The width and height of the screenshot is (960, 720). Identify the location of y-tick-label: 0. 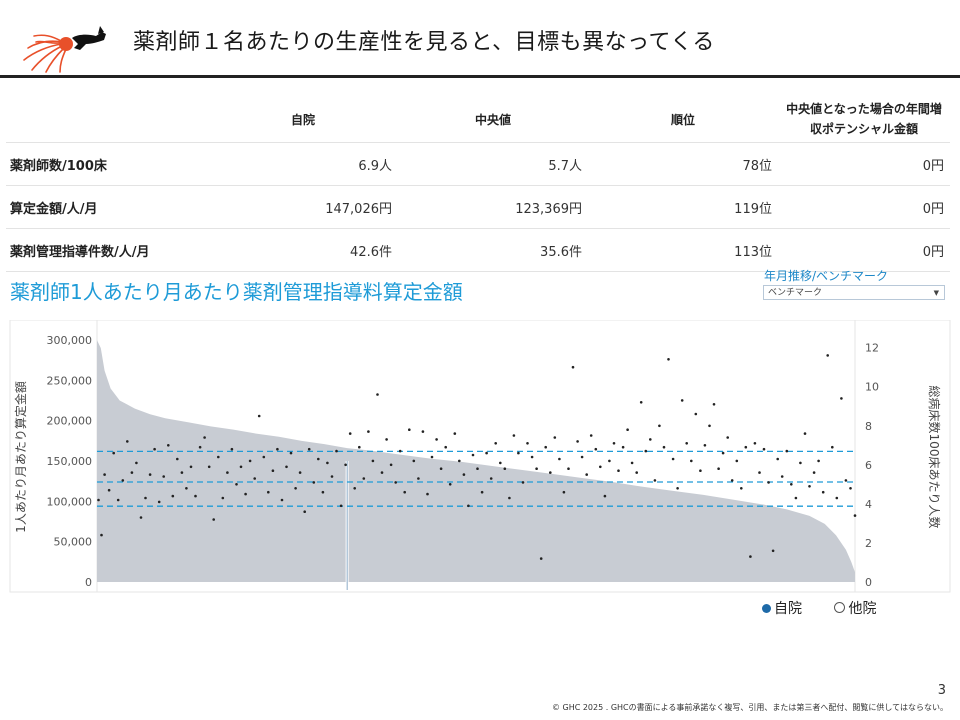
(88, 582).